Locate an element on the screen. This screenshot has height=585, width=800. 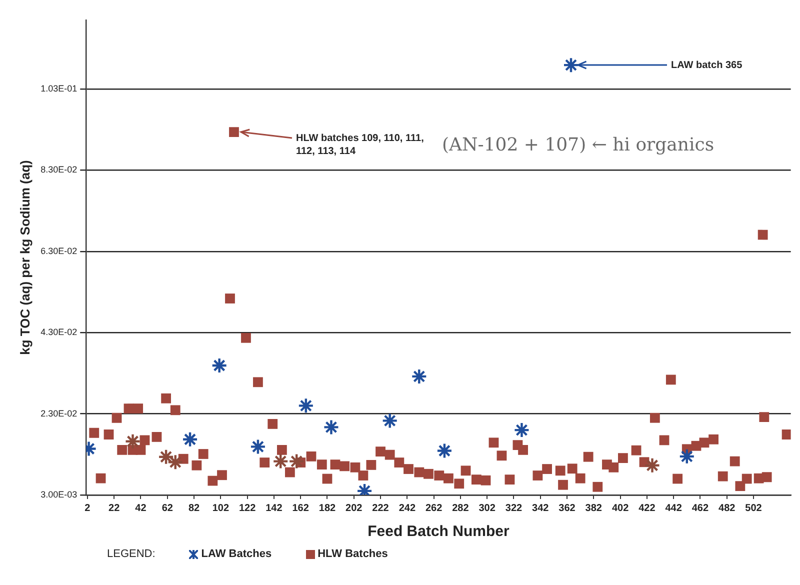
legend-label: LAW Batches is located at coordinates (236, 554).